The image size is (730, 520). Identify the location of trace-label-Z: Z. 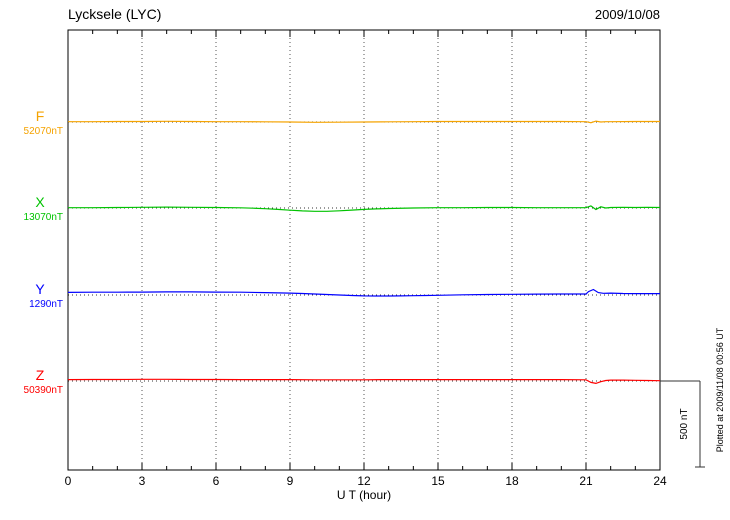
(40, 375).